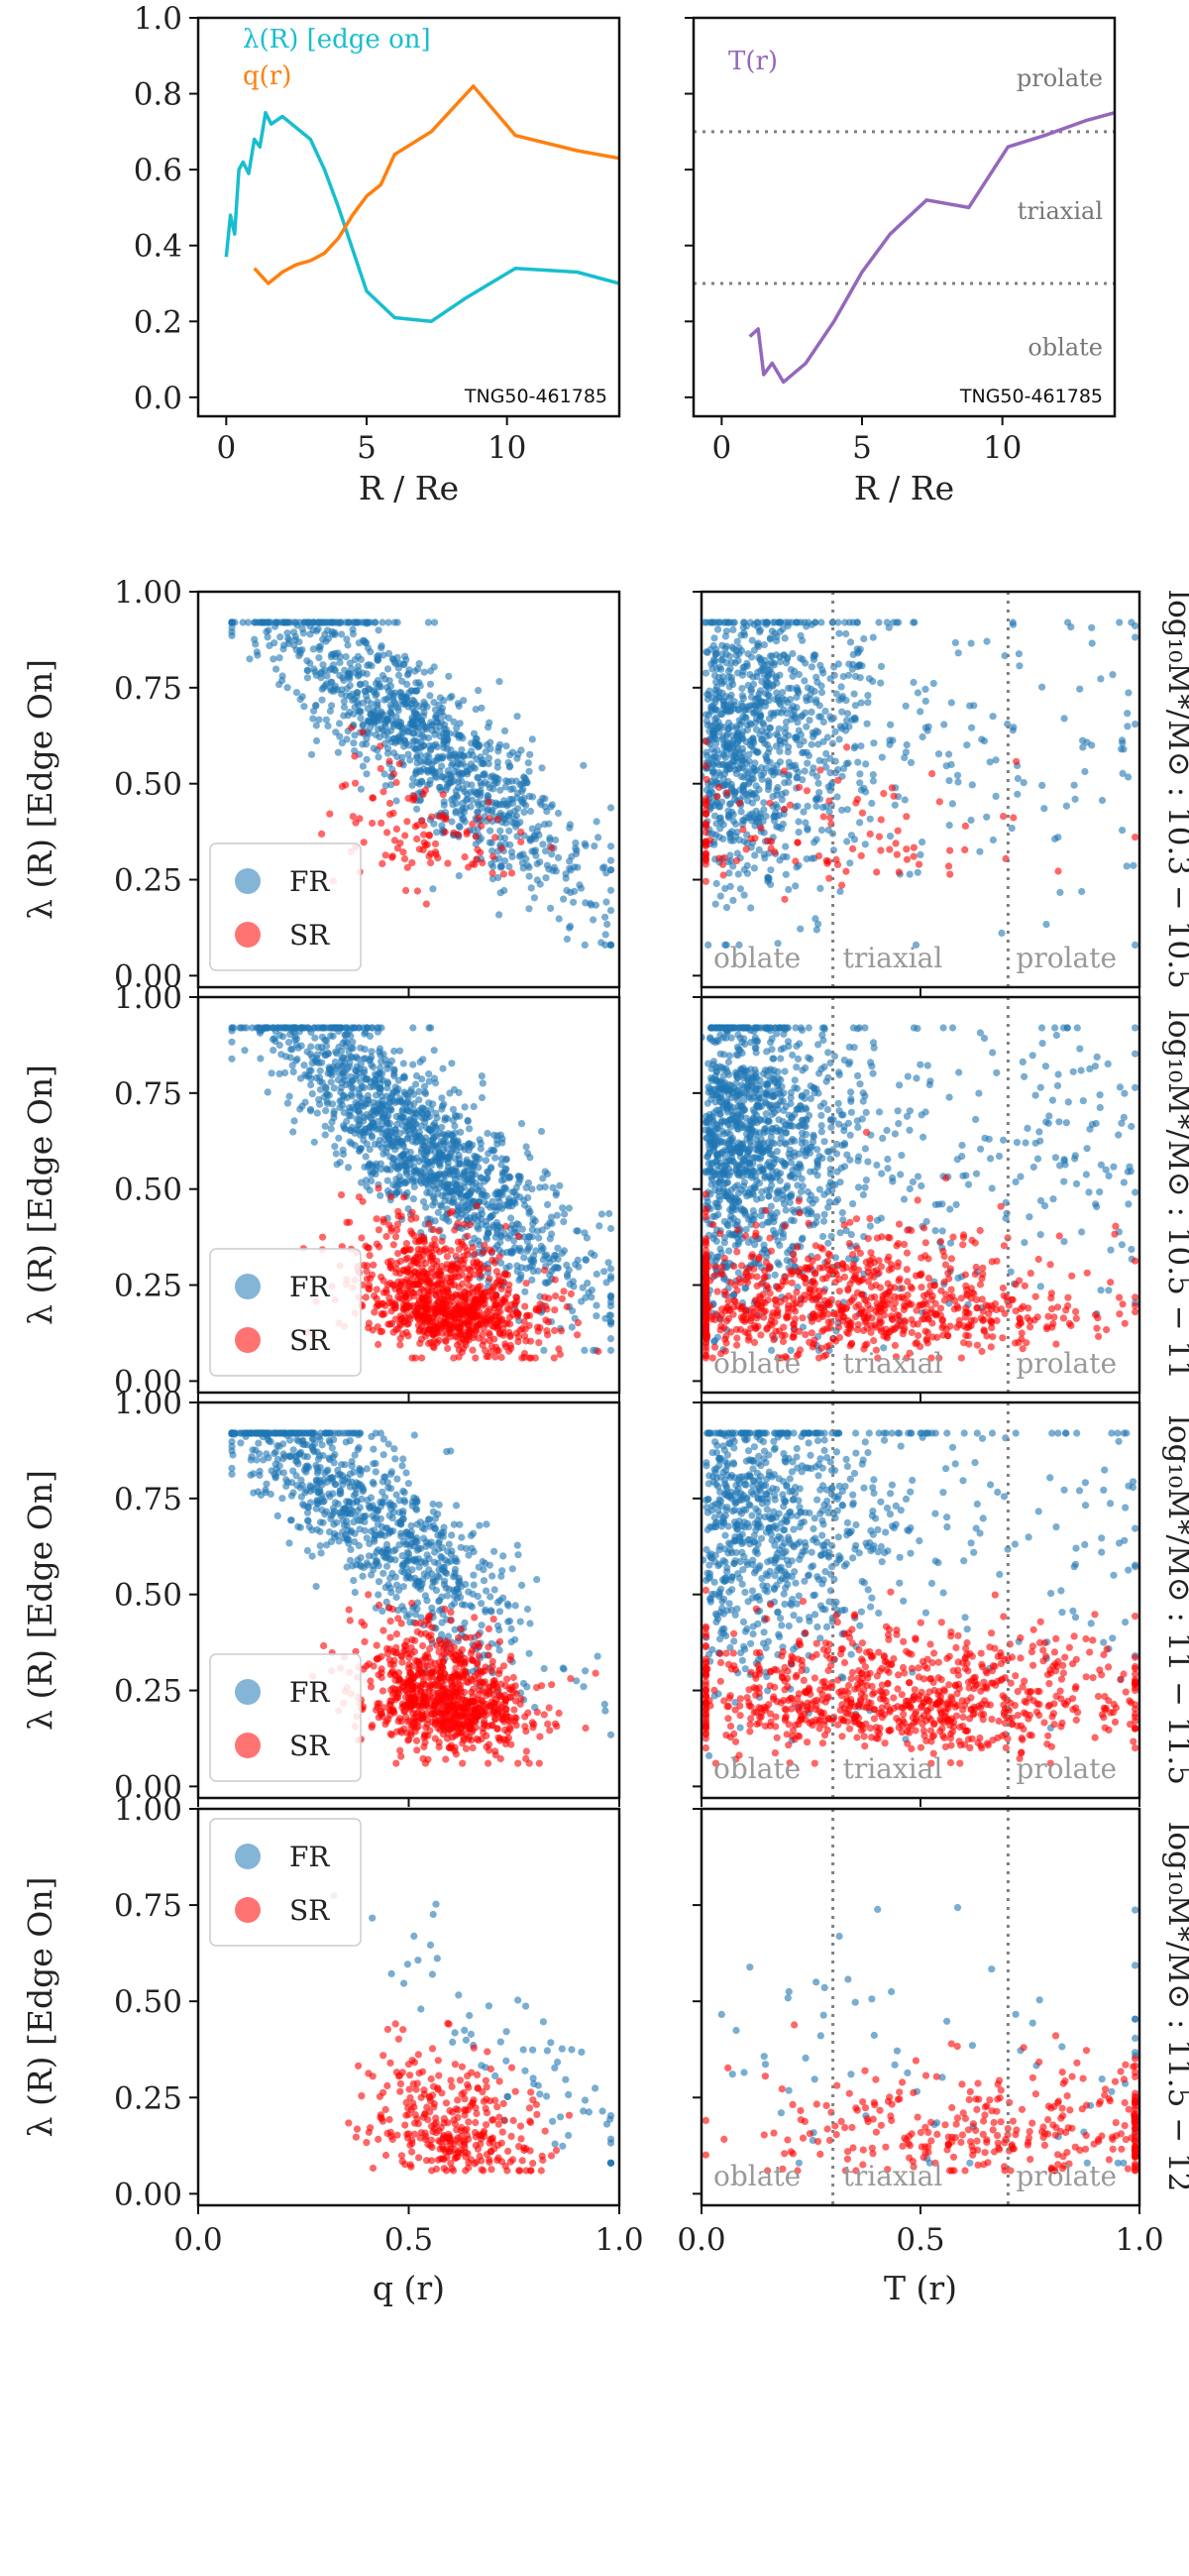  I want to click on legend-sr-marker, so click(248, 1340).